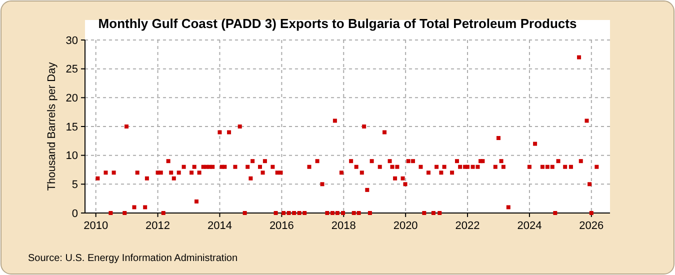 The height and width of the screenshot is (275, 675). I want to click on y-tick-label: 0, so click(75, 214).